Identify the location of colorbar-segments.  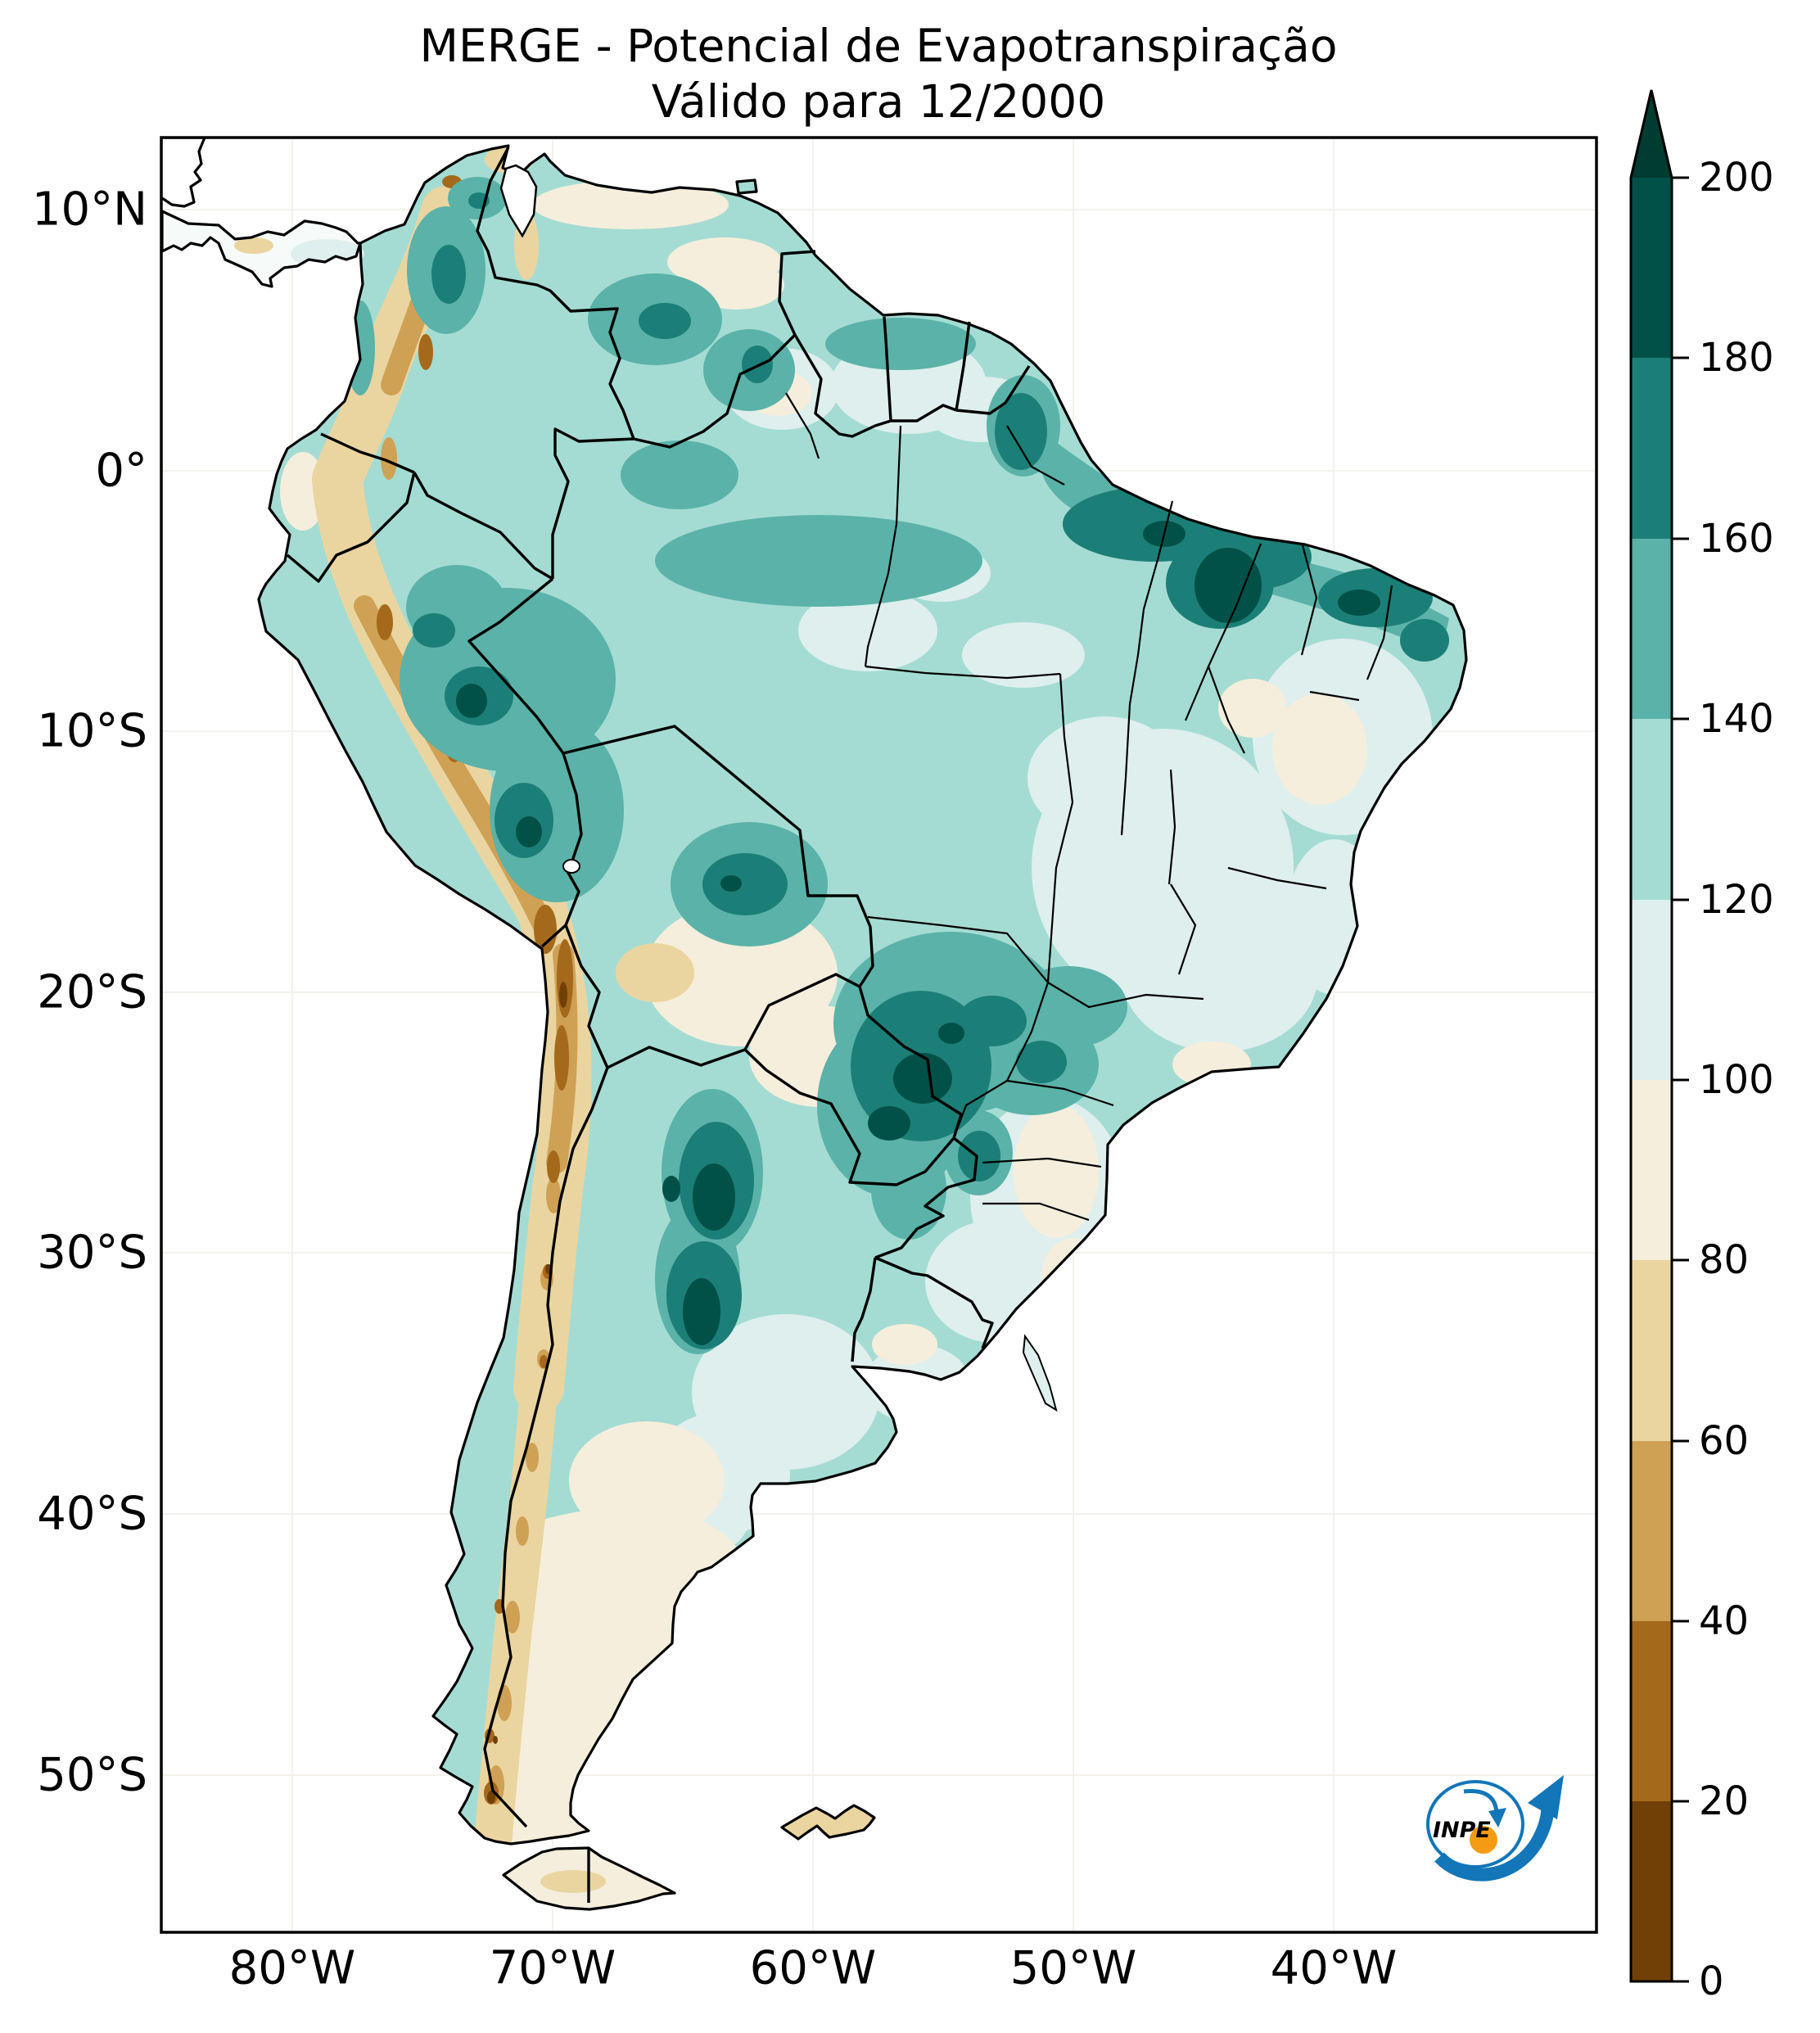
(1651, 1035).